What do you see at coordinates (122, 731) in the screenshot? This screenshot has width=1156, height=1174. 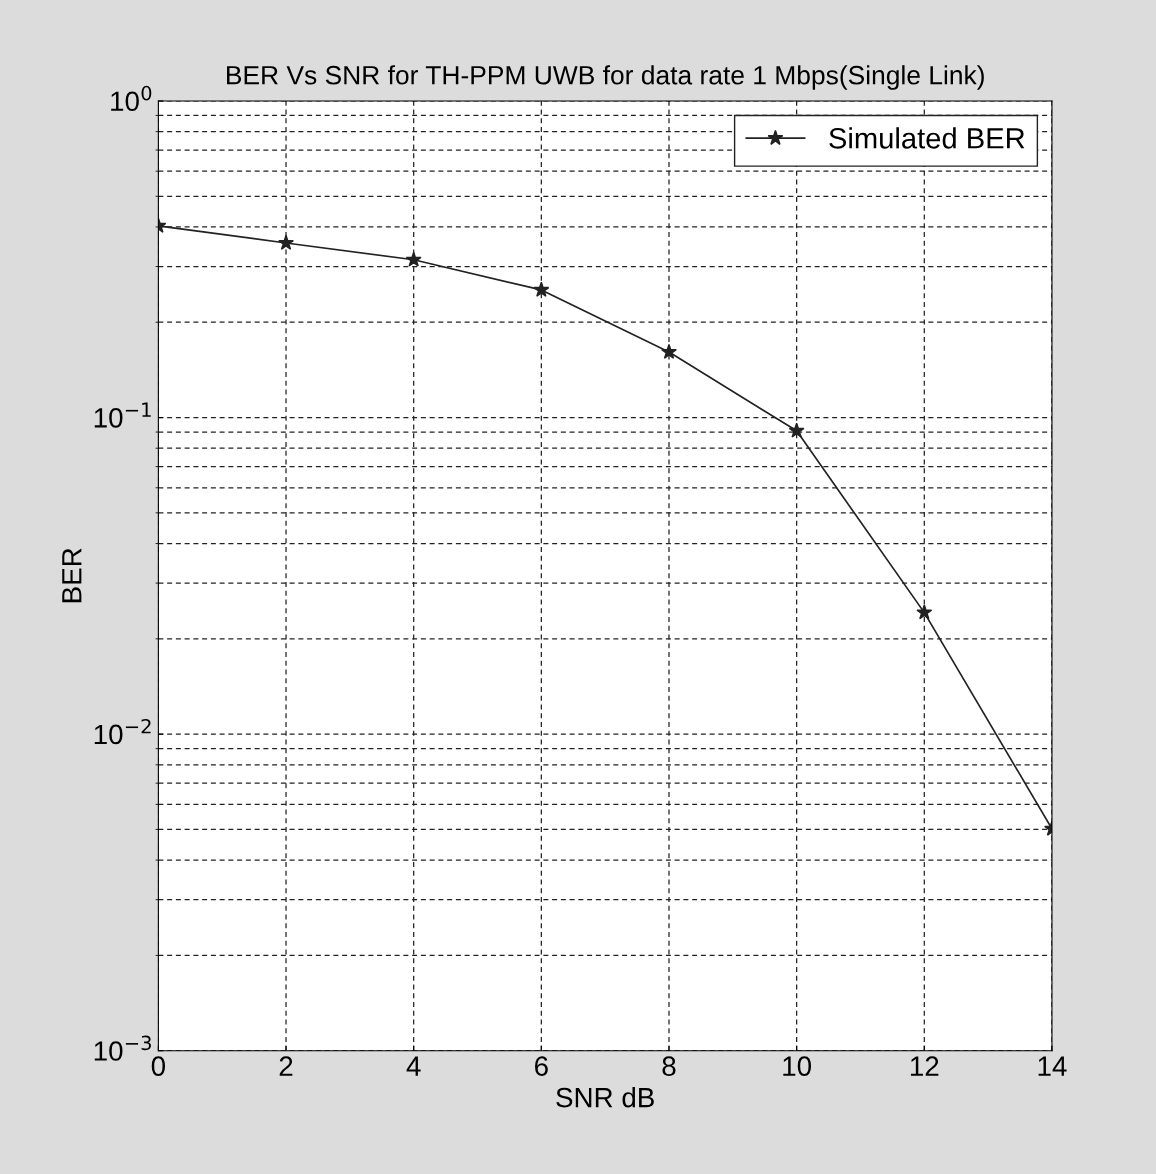 I see `y-tick-label: 10$^{−2}$` at bounding box center [122, 731].